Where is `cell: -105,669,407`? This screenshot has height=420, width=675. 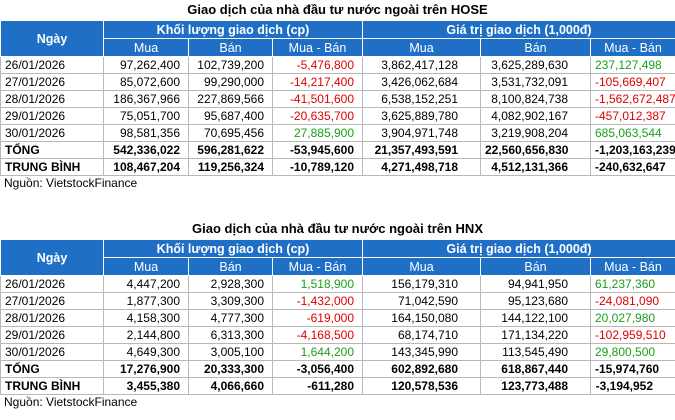 cell: -105,669,407 is located at coordinates (632, 82).